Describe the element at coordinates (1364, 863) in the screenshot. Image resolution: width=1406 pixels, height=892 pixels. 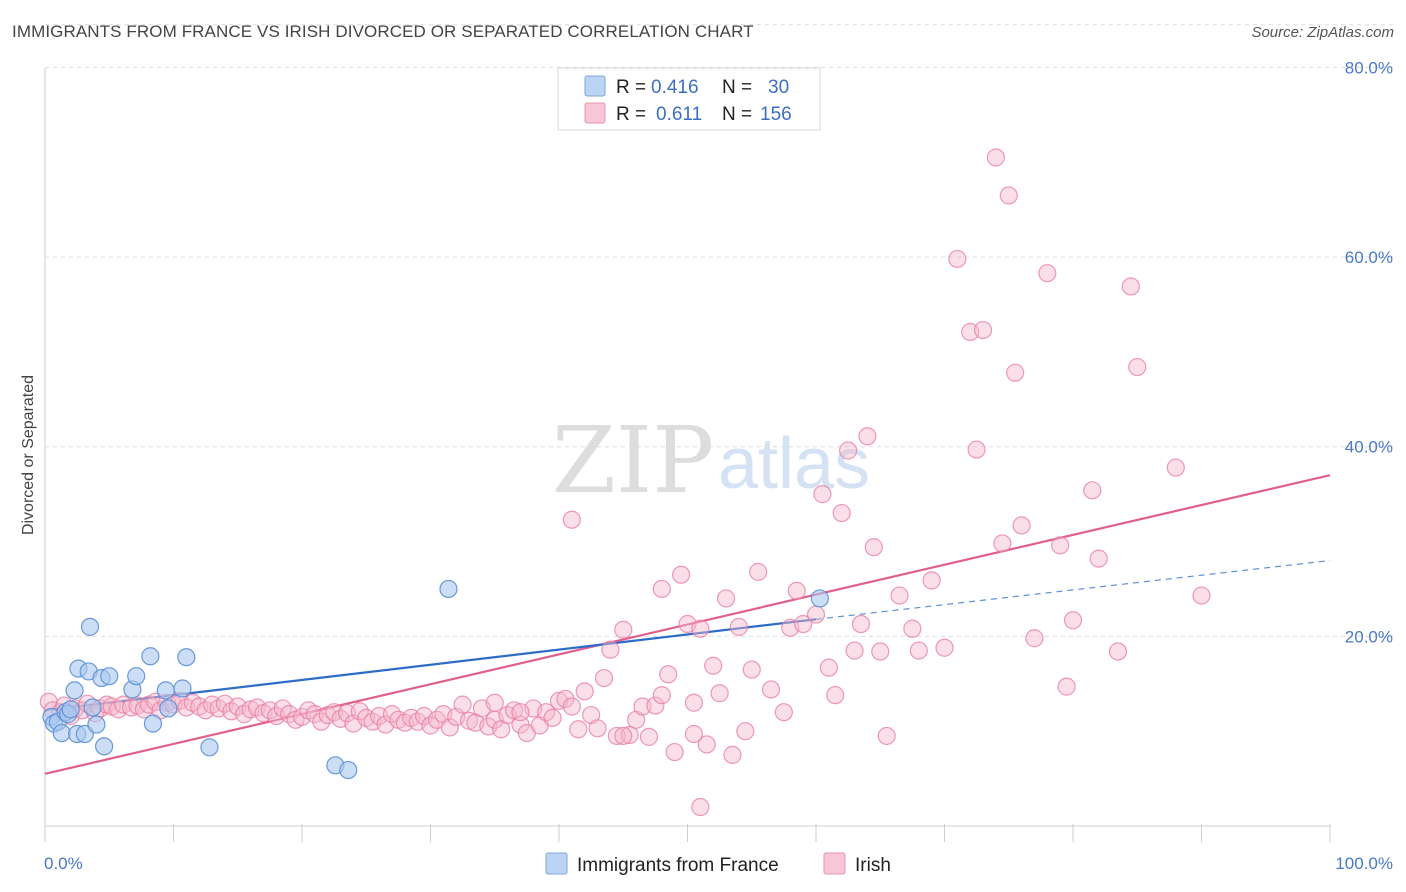
I see `x-tick-label-max: 100.0%` at that location.